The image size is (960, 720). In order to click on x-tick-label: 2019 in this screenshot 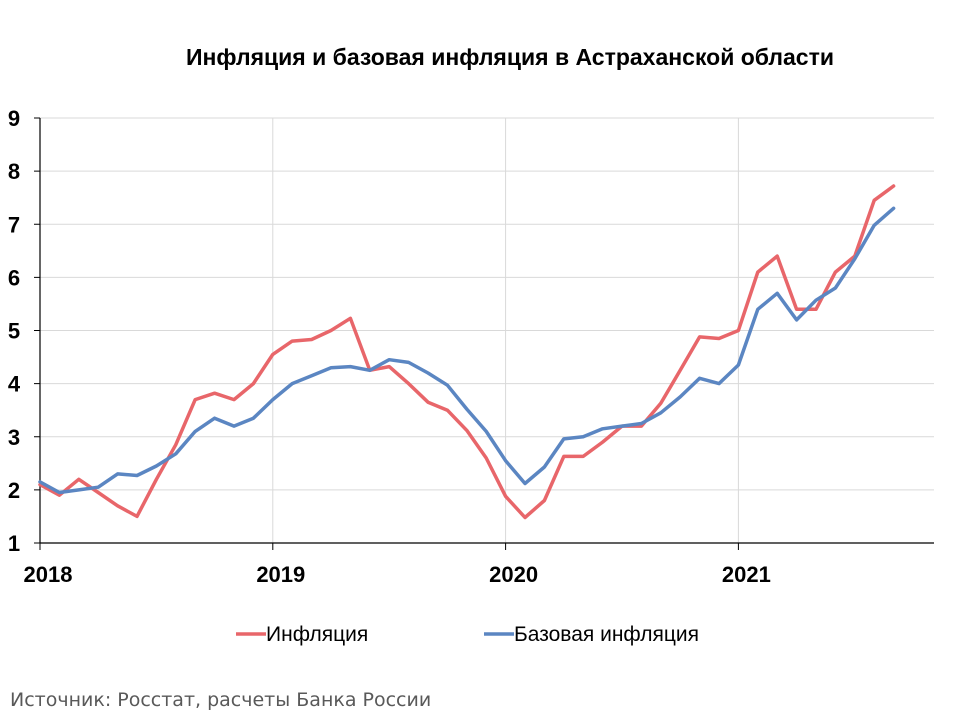, I will do `click(280, 574)`.